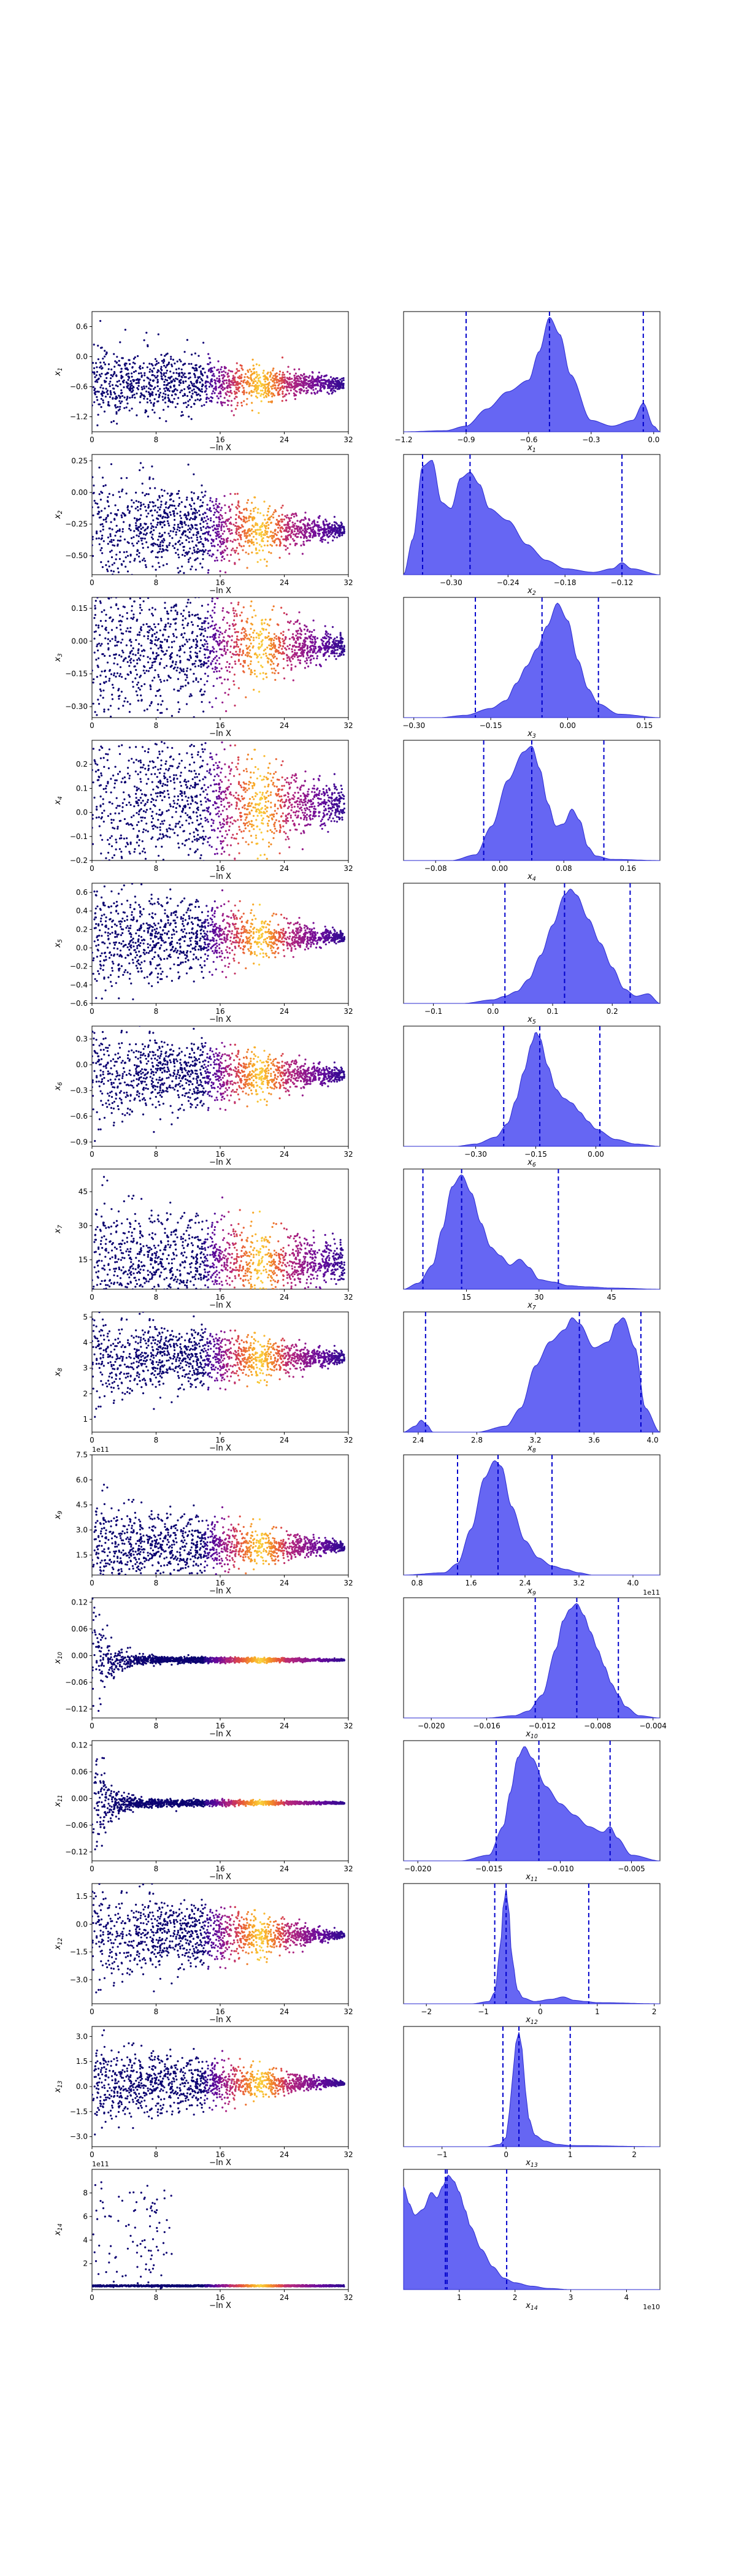 This screenshot has height=2576, width=736. I want to click on density-area, so click(532, 517).